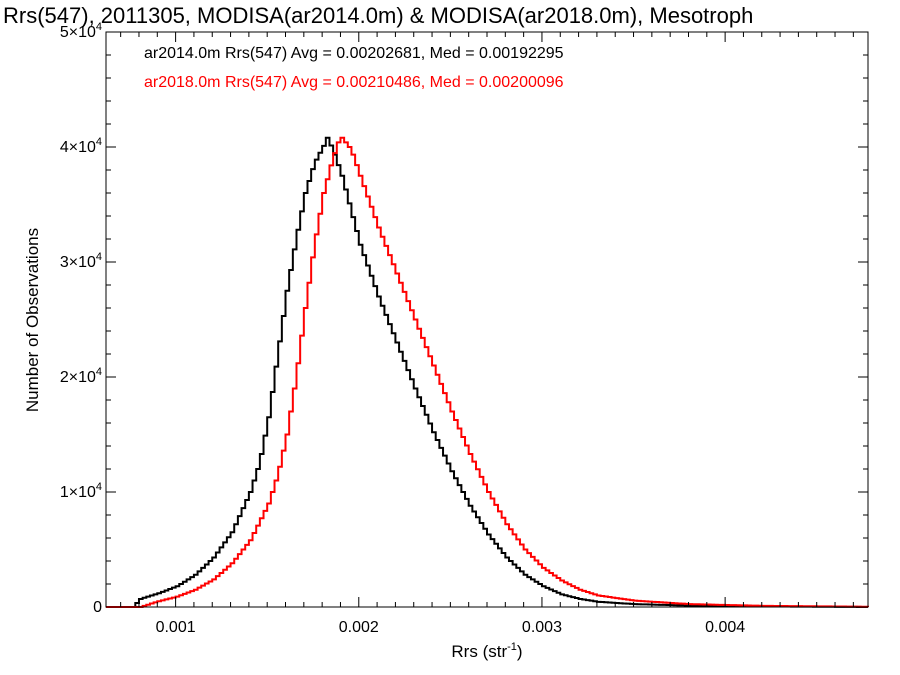 The height and width of the screenshot is (675, 900). I want to click on x-tick-label-2: 0.002, so click(359, 627).